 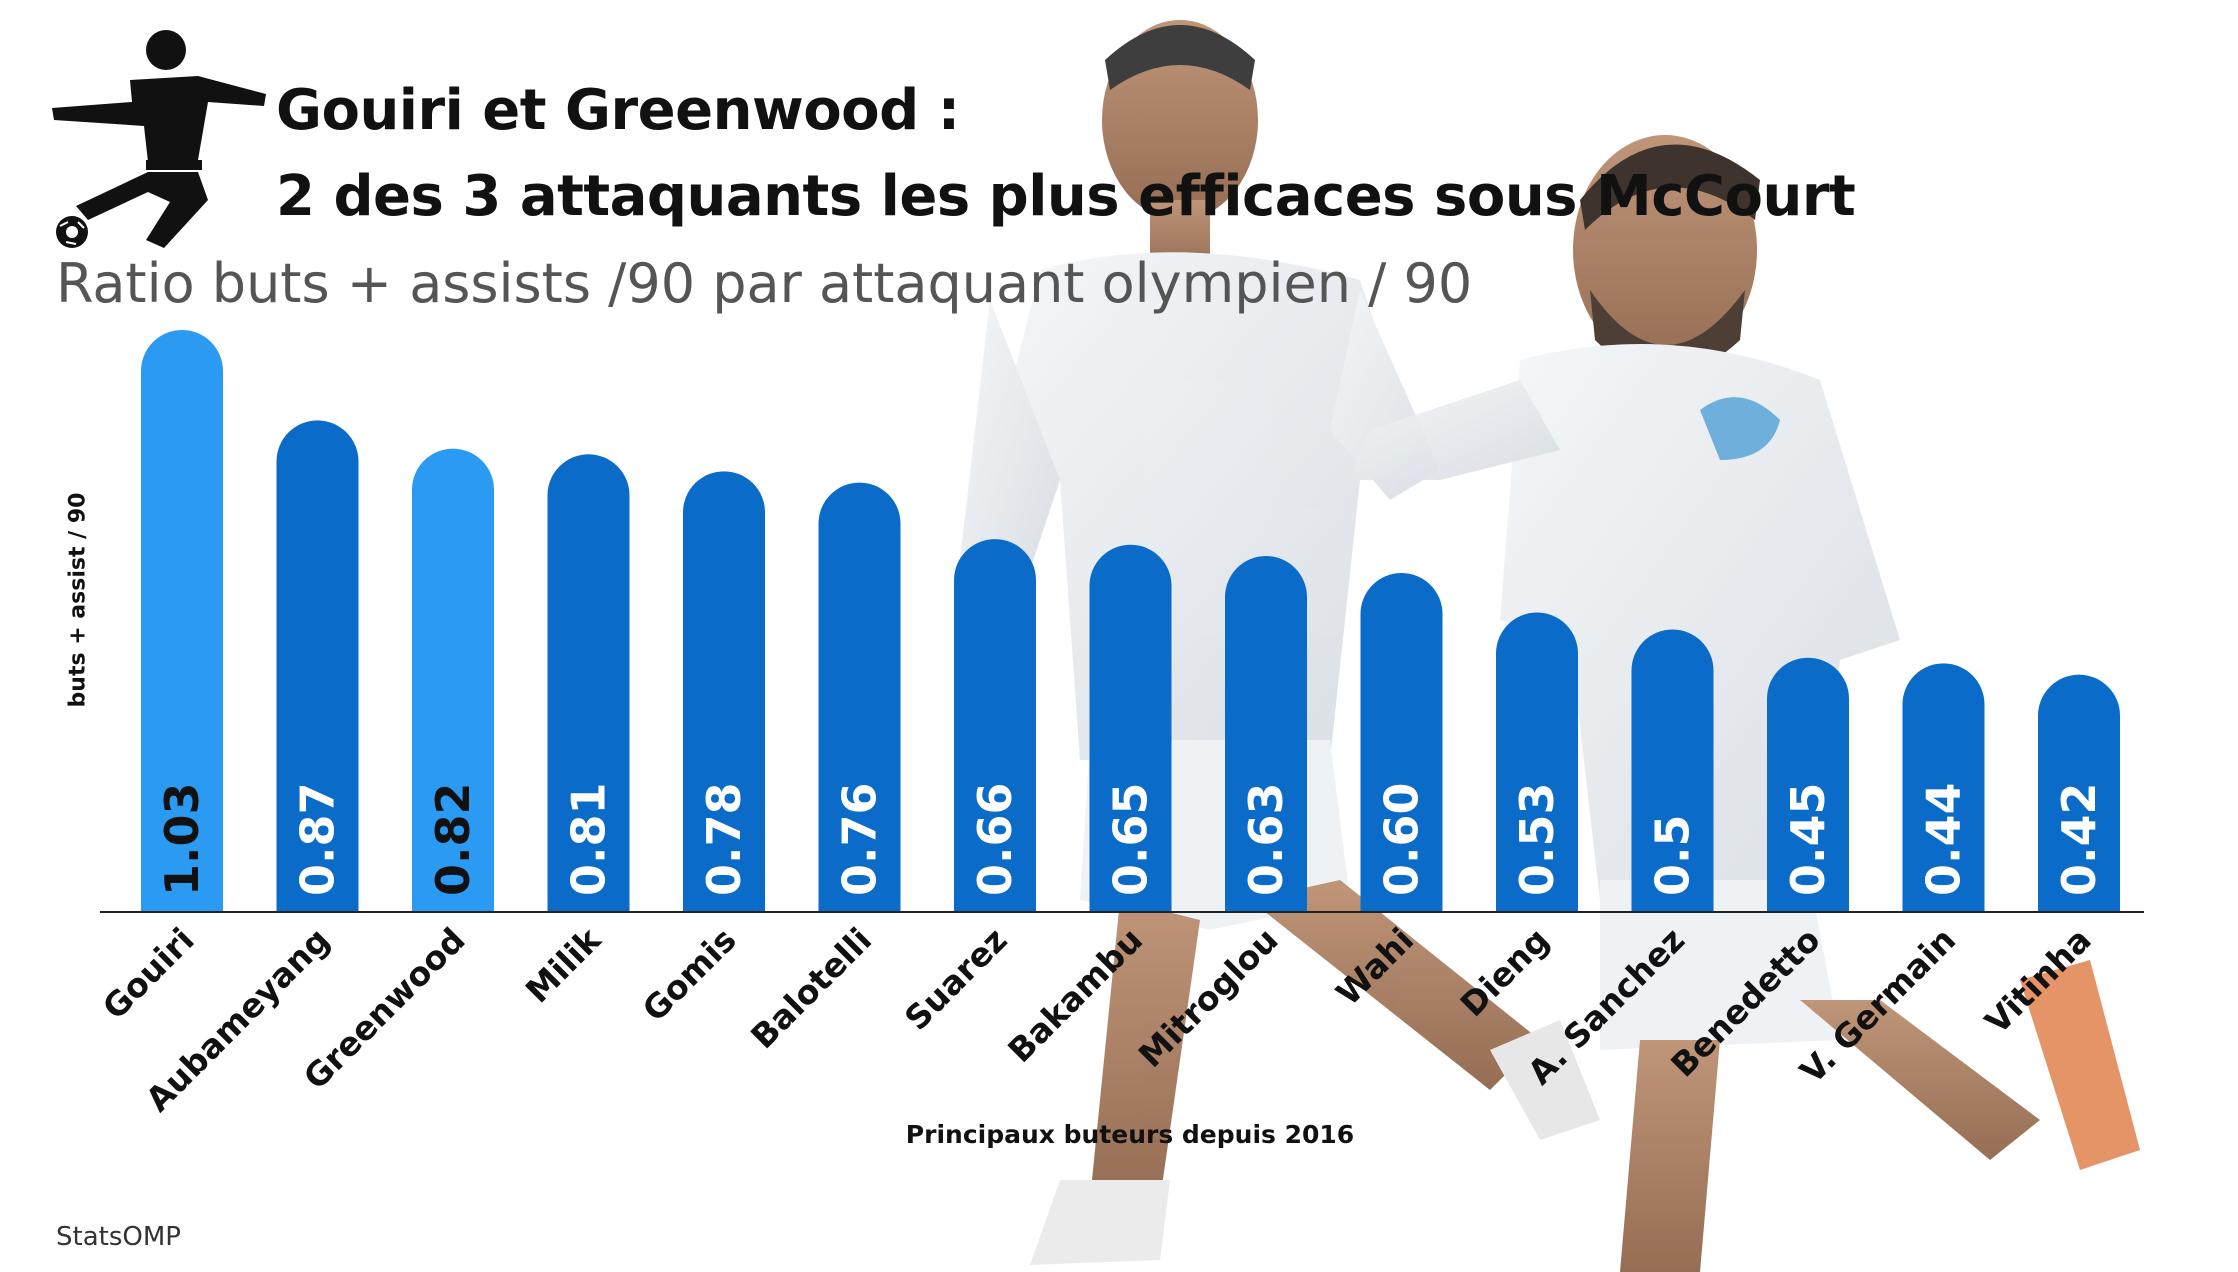 What do you see at coordinates (317, 666) in the screenshot?
I see `bar-aubameyang` at bounding box center [317, 666].